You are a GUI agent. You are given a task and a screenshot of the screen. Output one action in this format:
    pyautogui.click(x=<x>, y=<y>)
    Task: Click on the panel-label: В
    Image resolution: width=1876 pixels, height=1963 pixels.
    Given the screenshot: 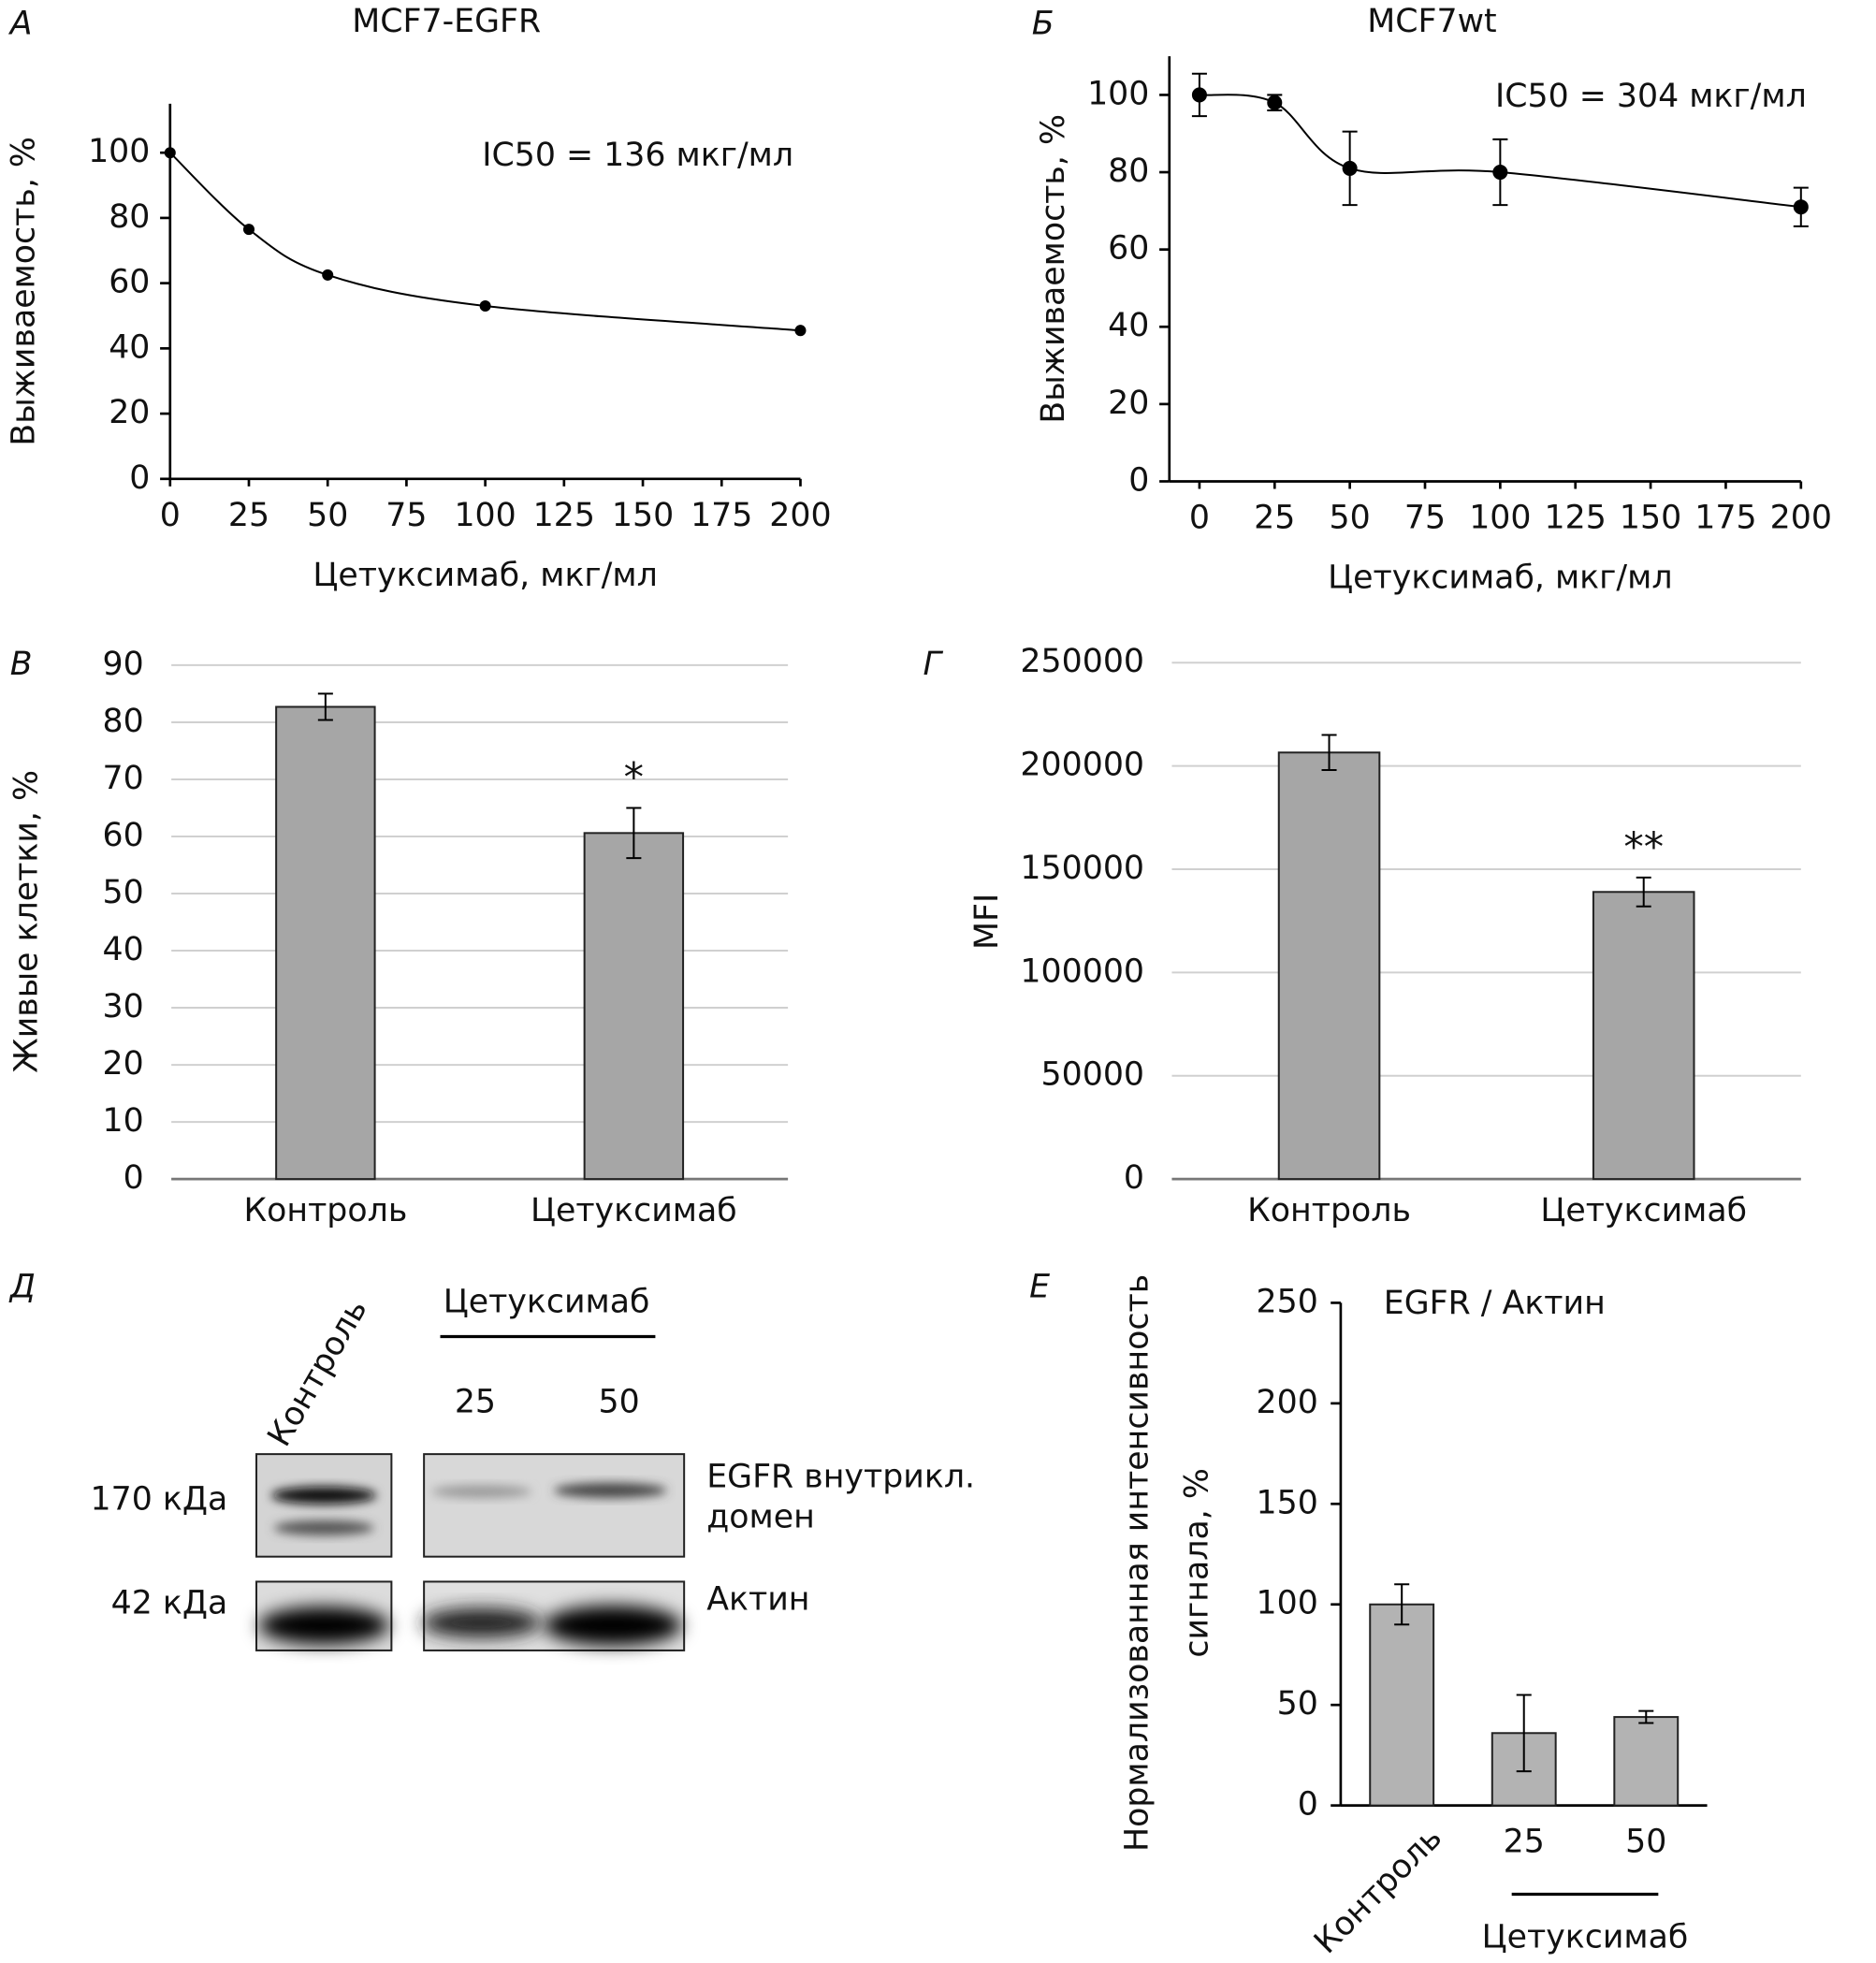 What is the action you would take?
    pyautogui.click(x=21, y=664)
    